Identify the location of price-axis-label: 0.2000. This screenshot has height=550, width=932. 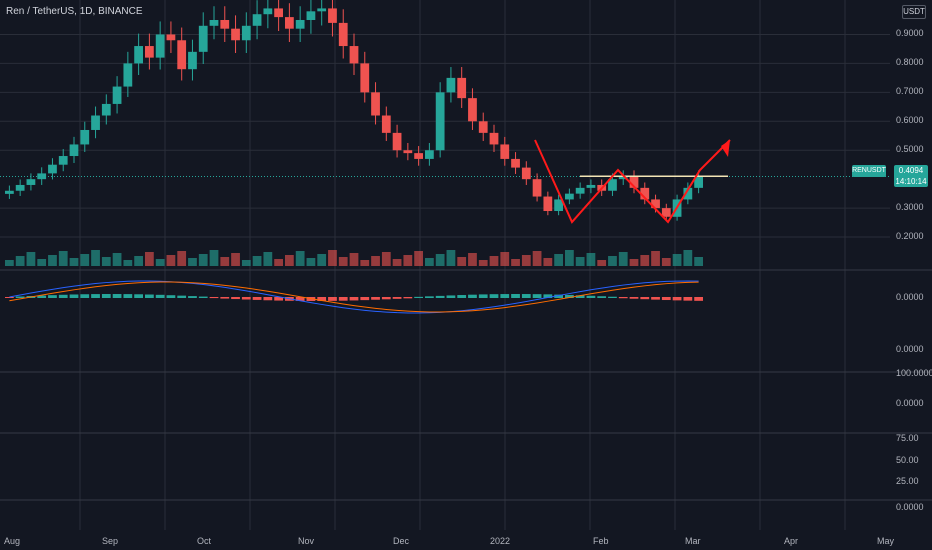
(910, 236).